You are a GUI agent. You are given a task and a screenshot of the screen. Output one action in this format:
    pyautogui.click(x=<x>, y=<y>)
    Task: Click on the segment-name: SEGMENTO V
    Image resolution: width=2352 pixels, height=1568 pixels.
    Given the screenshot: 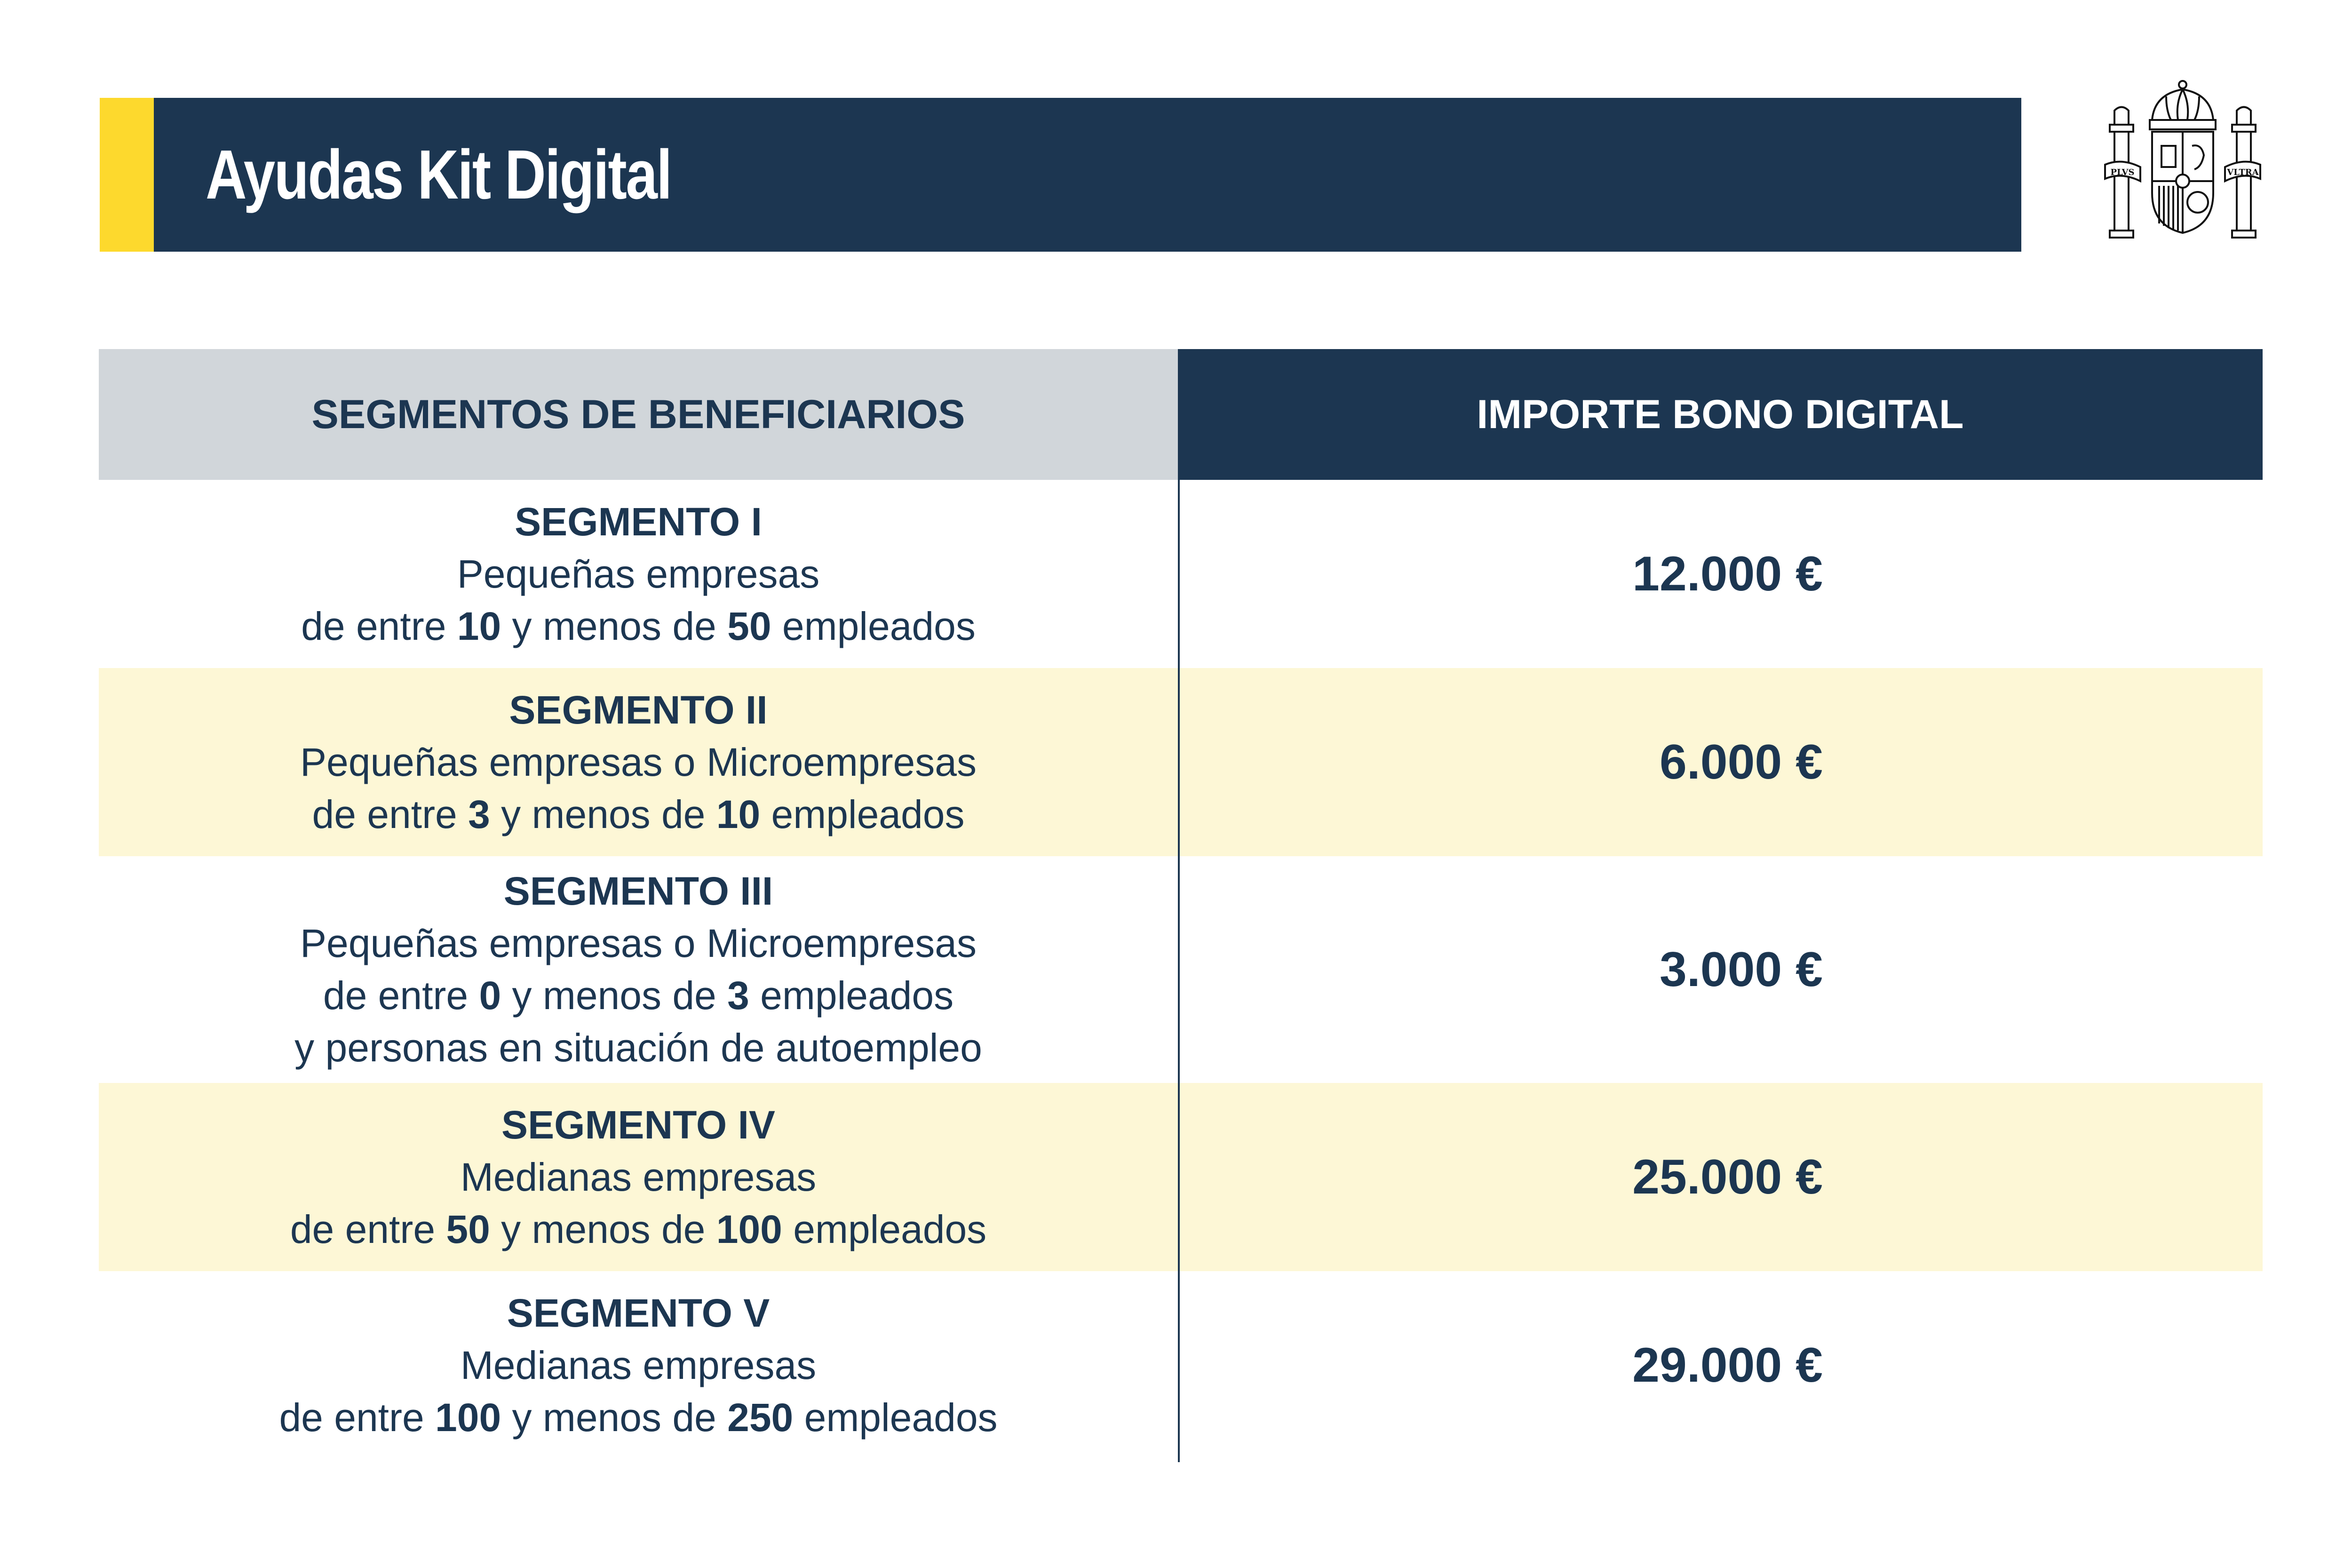 What is the action you would take?
    pyautogui.click(x=638, y=1312)
    